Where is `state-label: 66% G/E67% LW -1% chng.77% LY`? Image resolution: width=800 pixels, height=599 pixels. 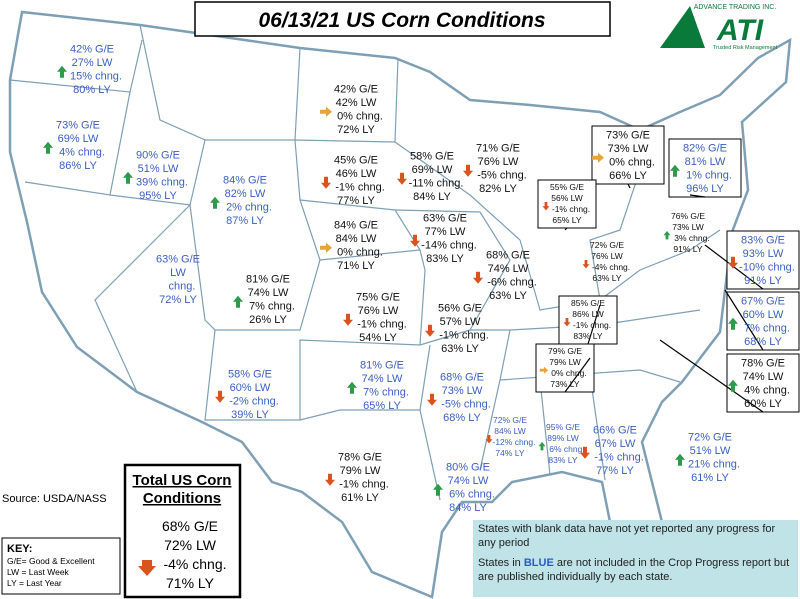 state-label: 66% G/E67% LW -1% chng.77% LY is located at coordinates (612, 451).